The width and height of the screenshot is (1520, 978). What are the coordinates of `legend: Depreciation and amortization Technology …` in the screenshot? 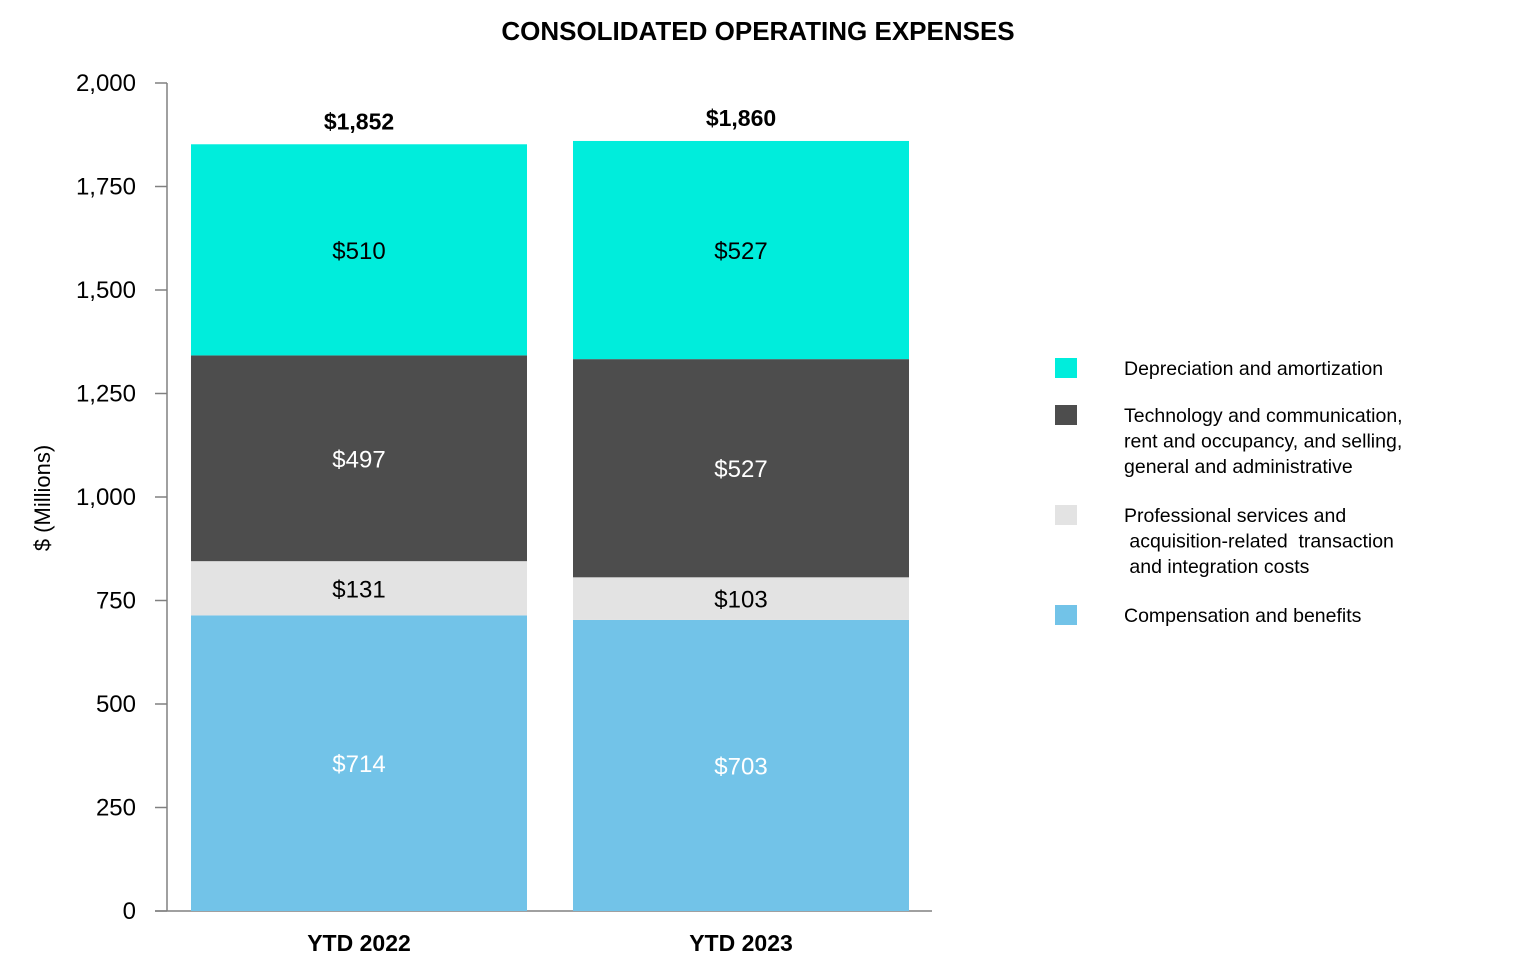 It's located at (1229, 492).